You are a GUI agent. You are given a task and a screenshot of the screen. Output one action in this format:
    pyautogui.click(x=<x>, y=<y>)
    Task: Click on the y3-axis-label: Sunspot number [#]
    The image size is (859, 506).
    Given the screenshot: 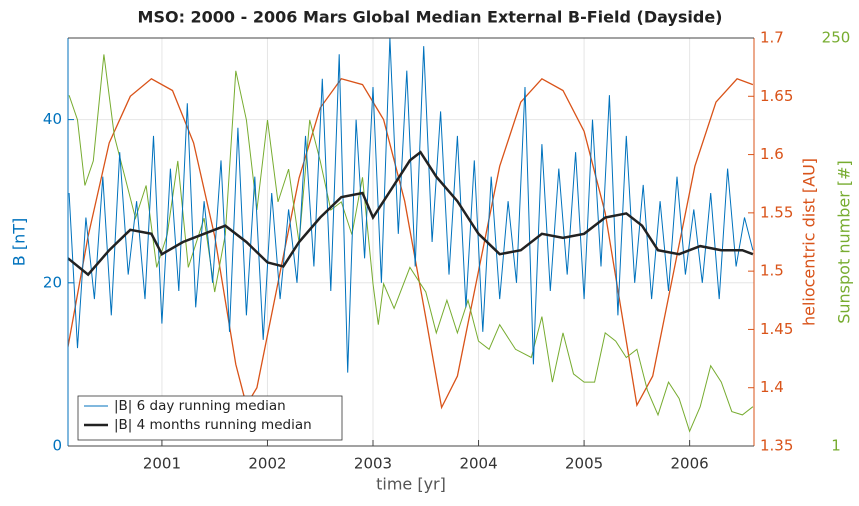 What is the action you would take?
    pyautogui.click(x=844, y=242)
    